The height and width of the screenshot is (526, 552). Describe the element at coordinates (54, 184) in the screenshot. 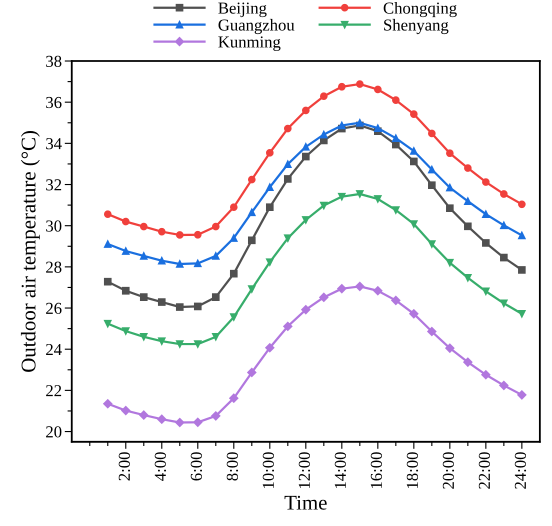

I see `y-tick-label: 32` at that location.